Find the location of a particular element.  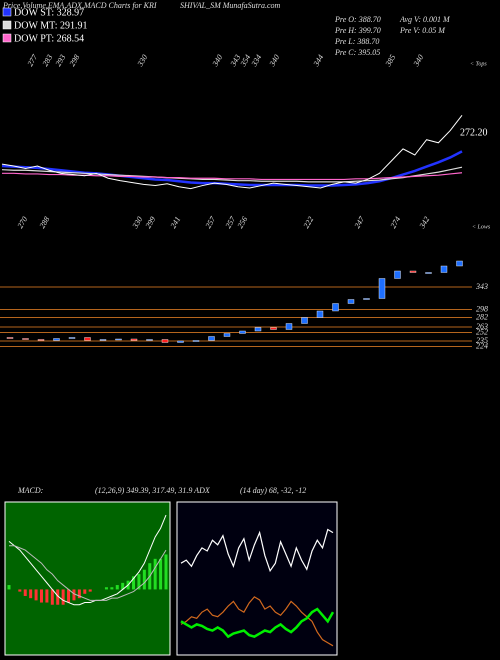

top-label: 283 is located at coordinates (48, 60).